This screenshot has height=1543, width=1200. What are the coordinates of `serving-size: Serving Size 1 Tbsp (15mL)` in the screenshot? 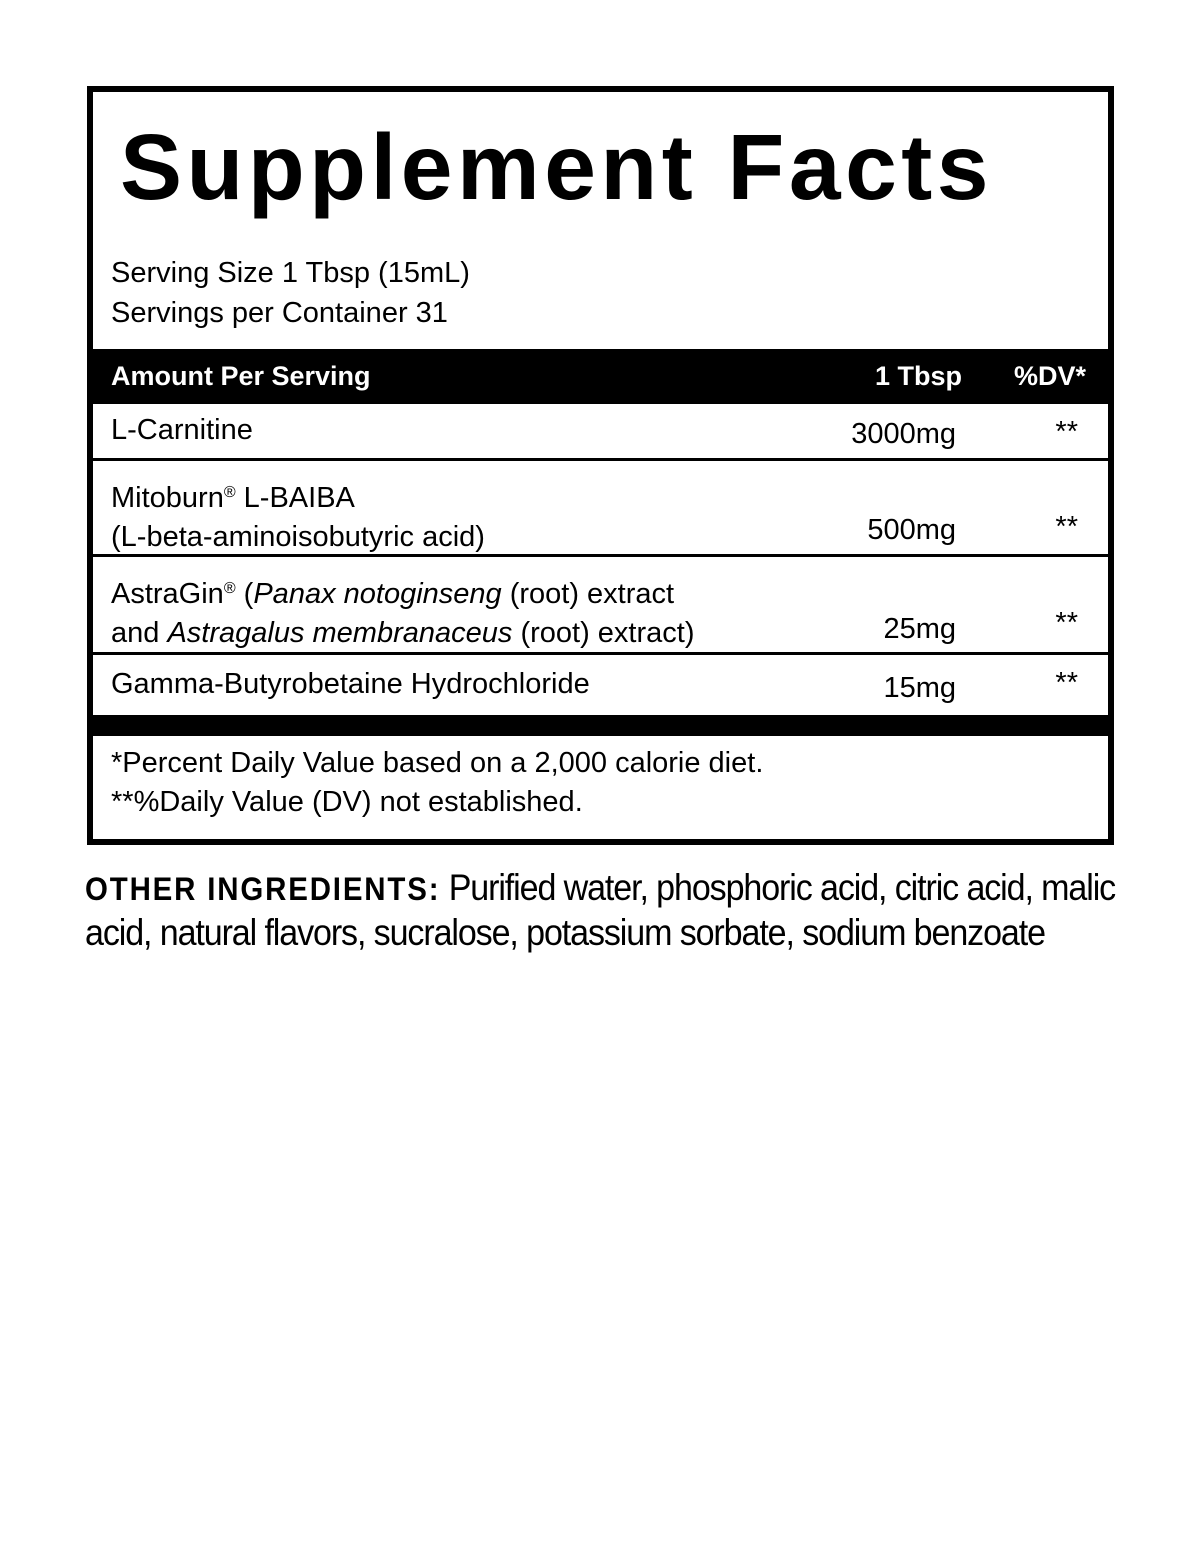 It's located at (290, 273).